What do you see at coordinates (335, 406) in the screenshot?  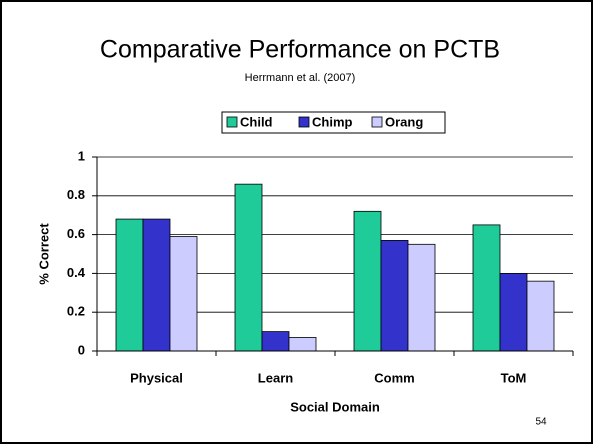 I see `x-axis-label: Social Domain` at bounding box center [335, 406].